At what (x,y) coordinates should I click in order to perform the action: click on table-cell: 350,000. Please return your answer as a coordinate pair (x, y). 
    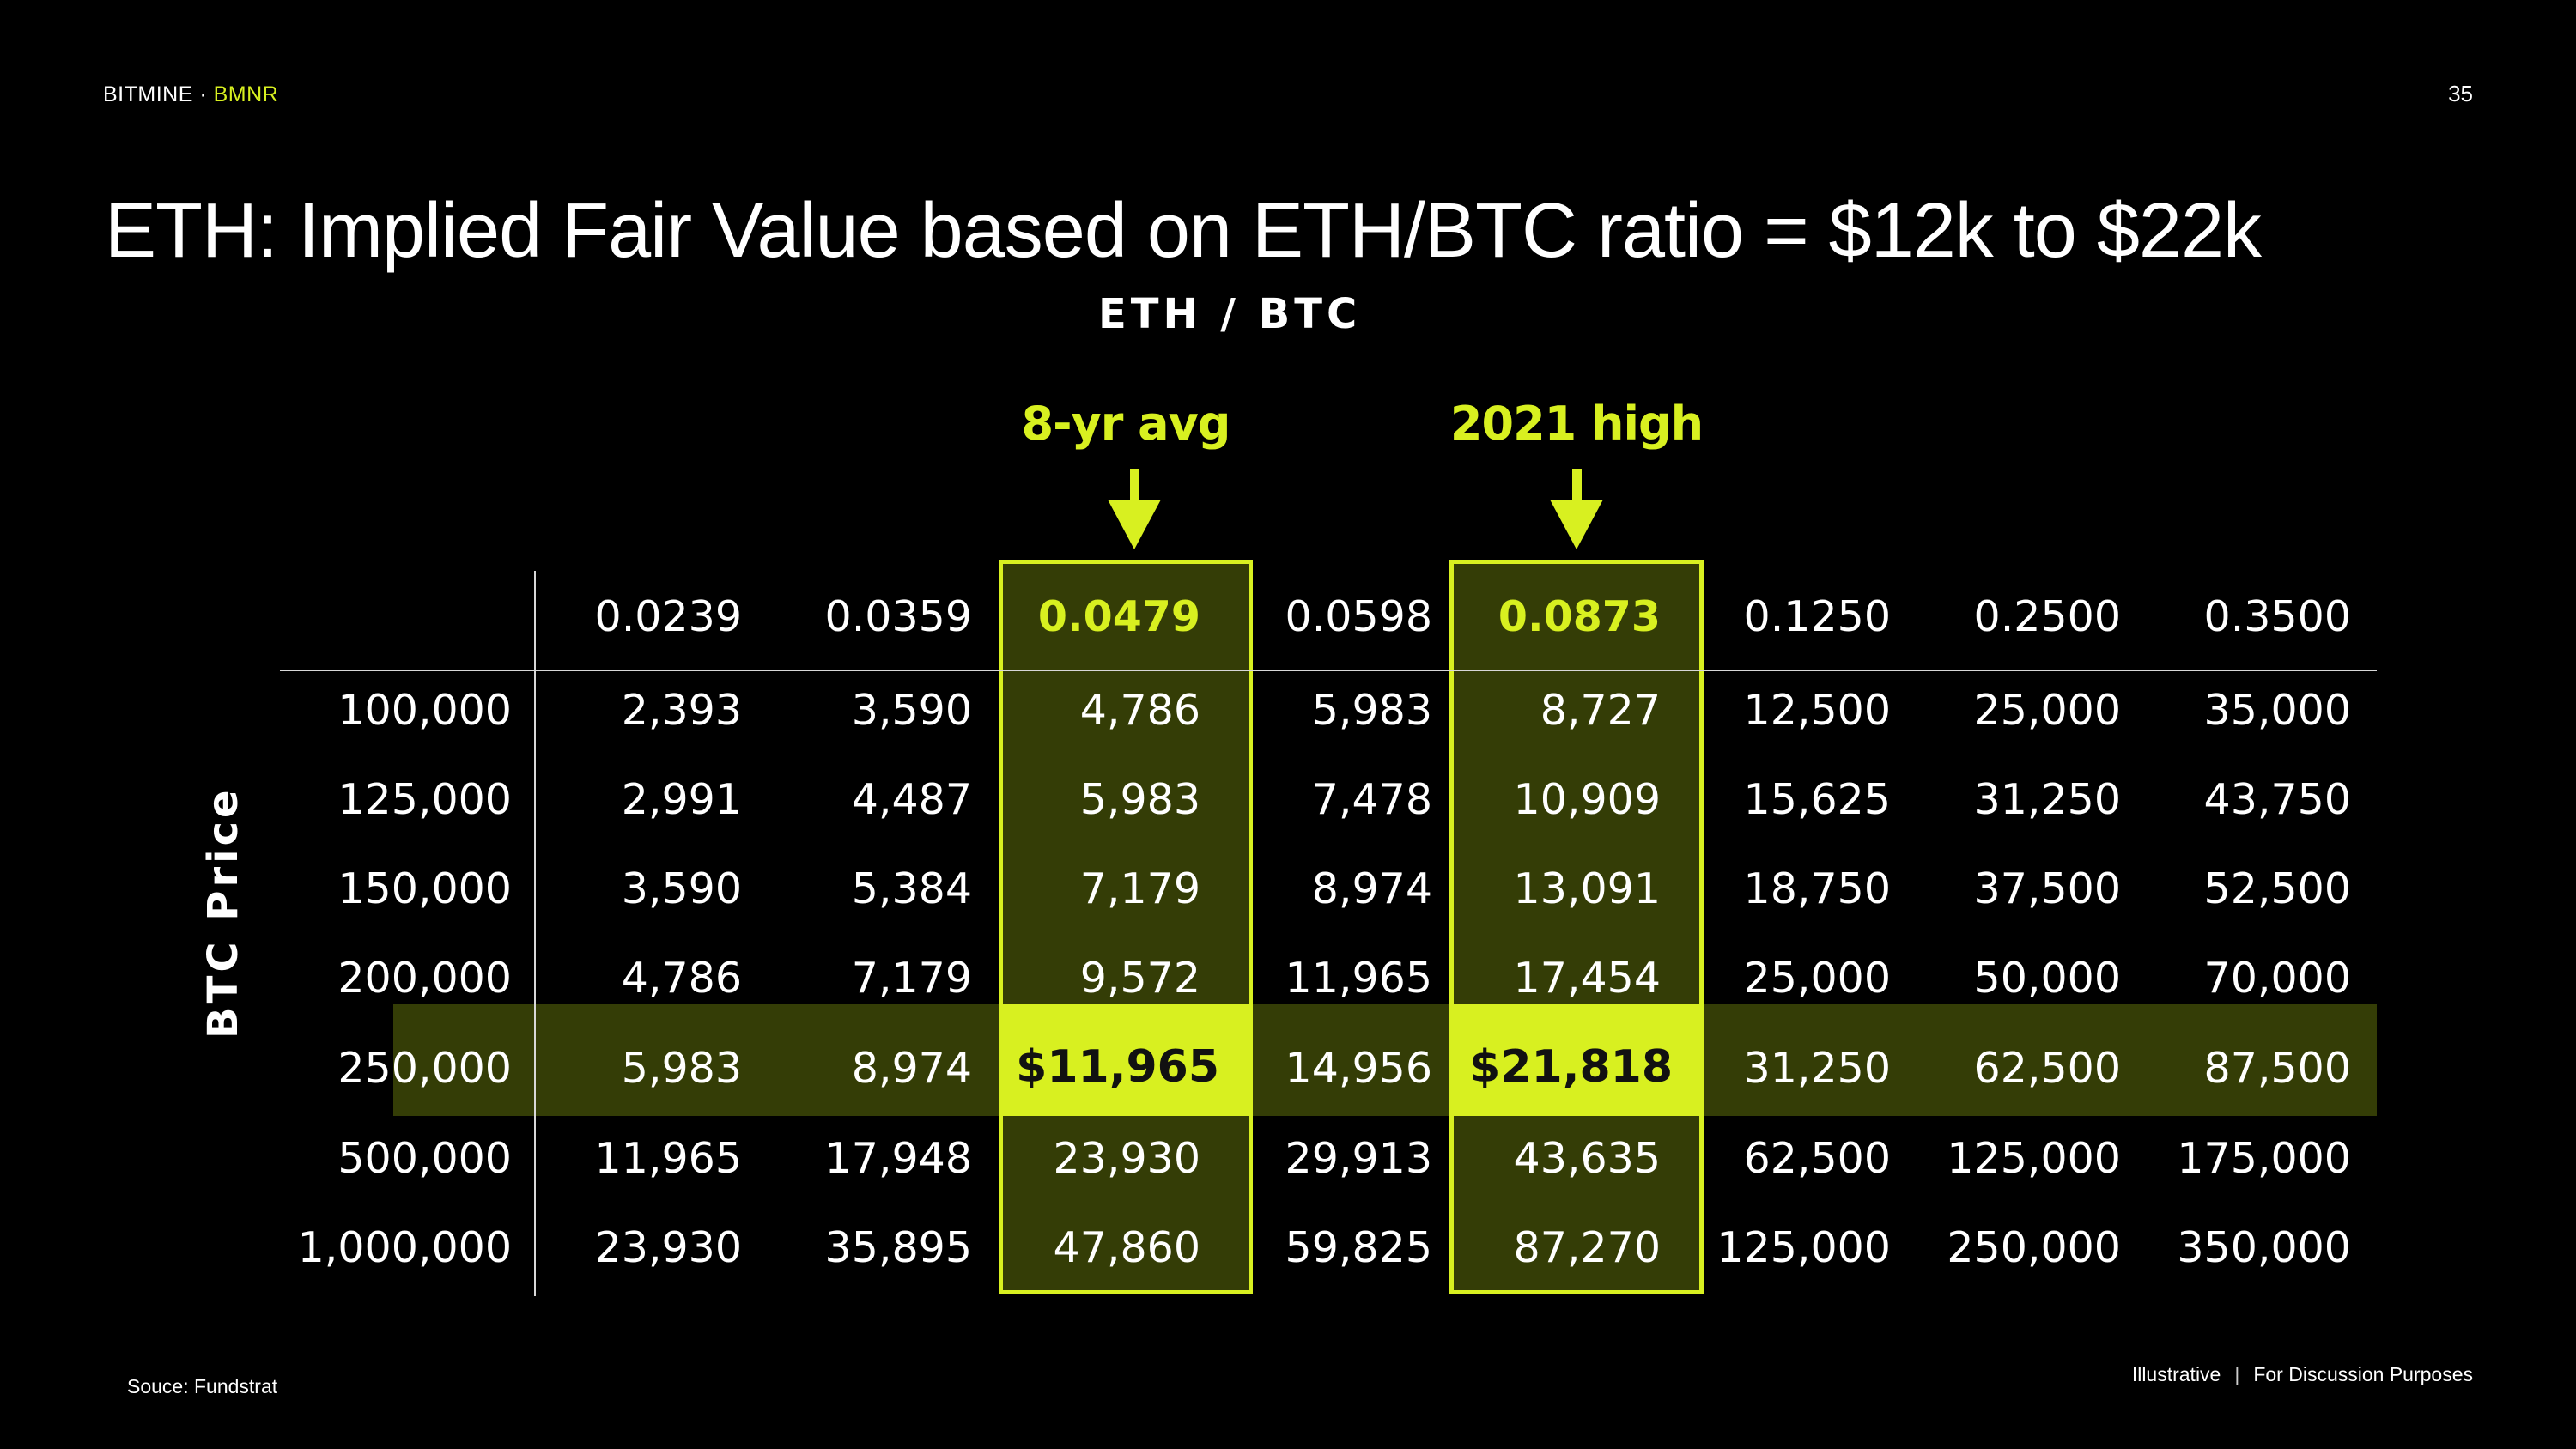
    Looking at the image, I should click on (2264, 1247).